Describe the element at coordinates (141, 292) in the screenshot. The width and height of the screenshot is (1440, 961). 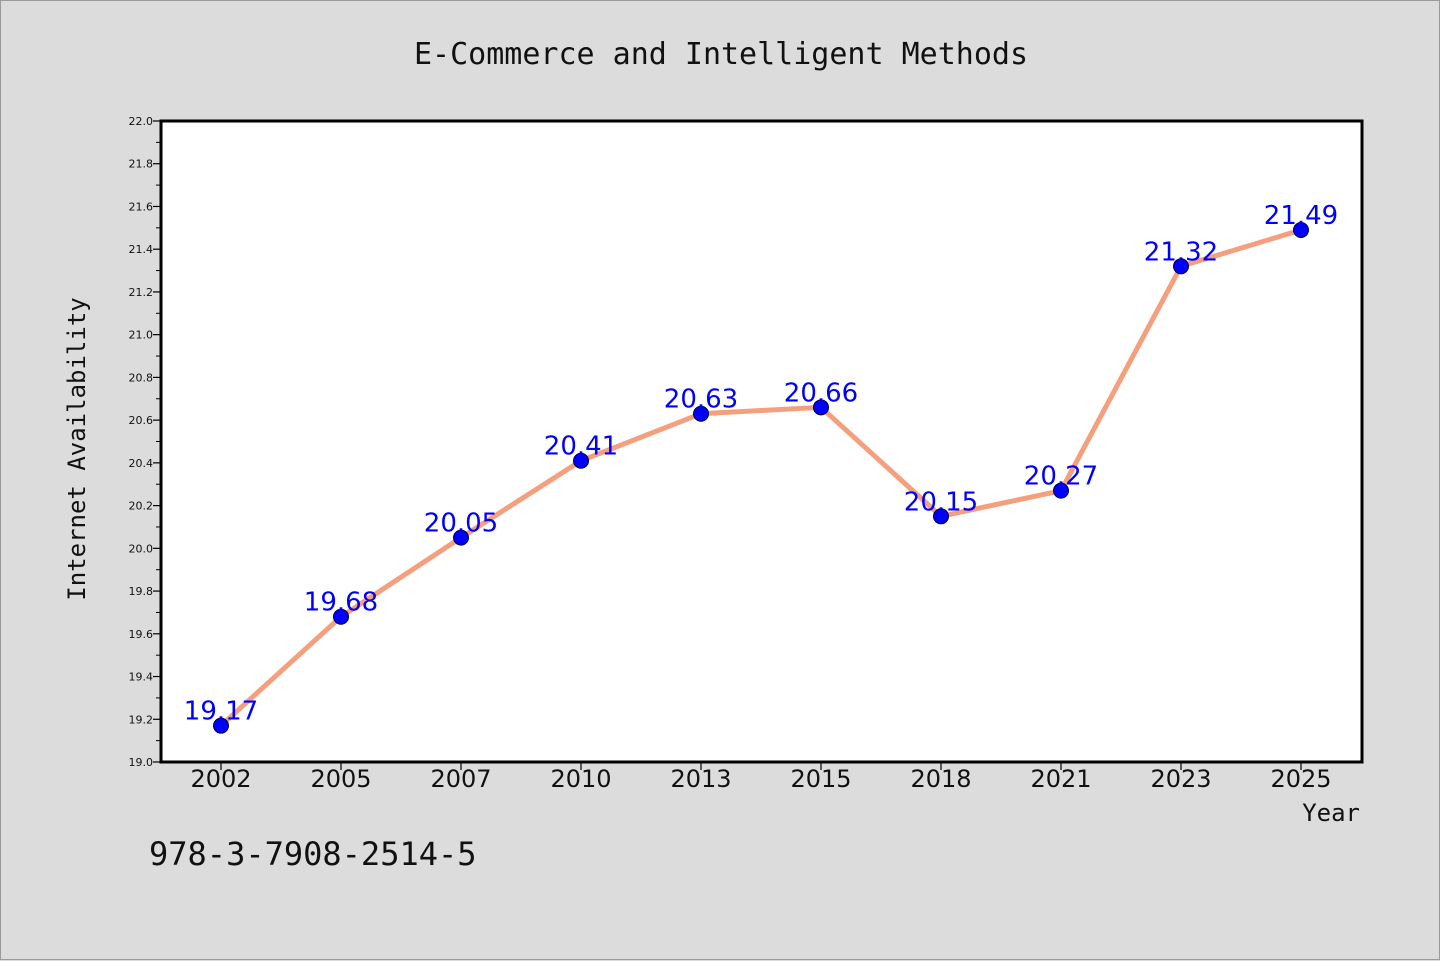
I see `y-tick-label: 21.2` at that location.